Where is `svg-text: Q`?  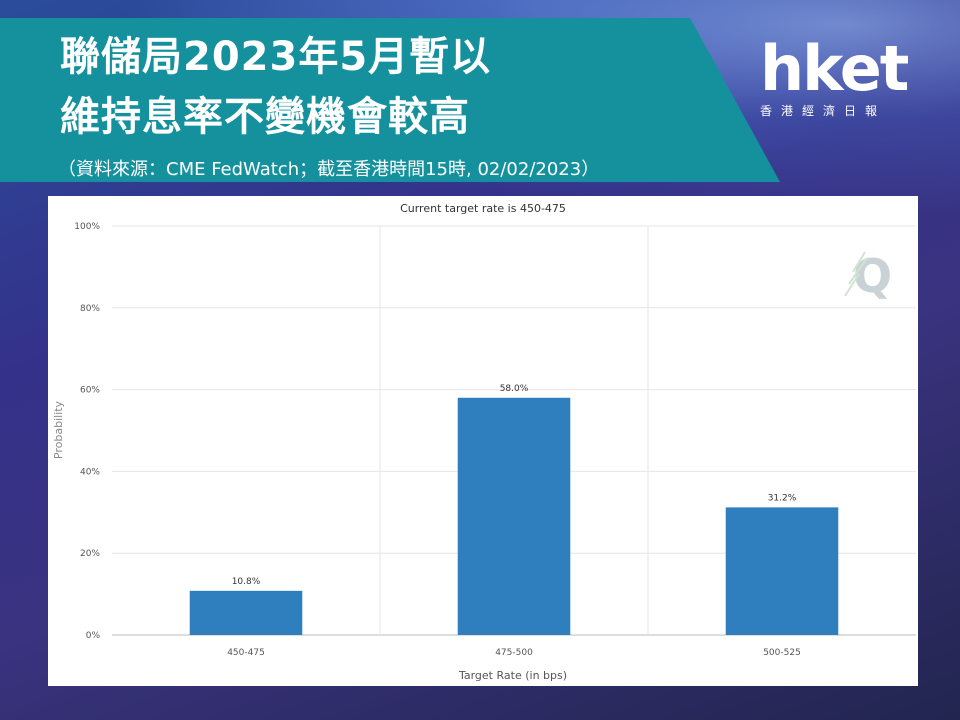
svg-text: Q is located at coordinates (872, 276).